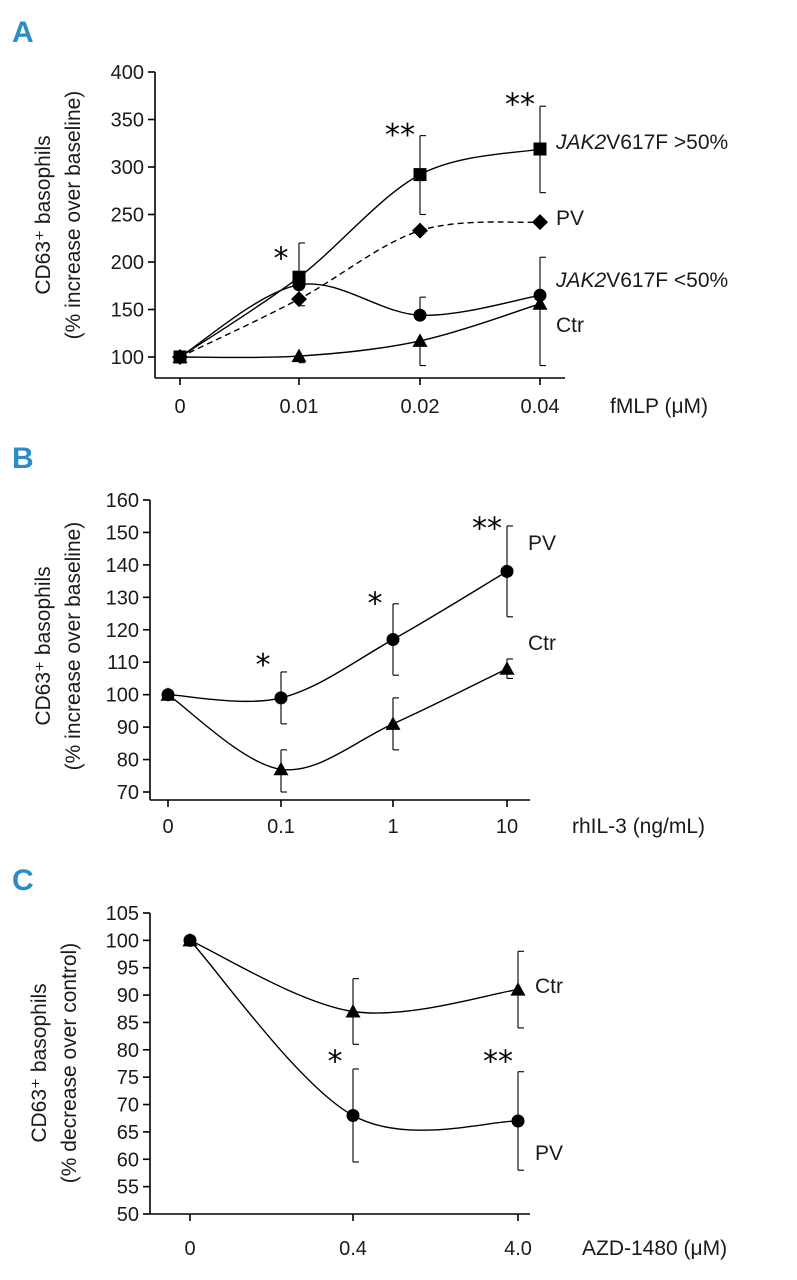 This screenshot has width=797, height=1280. What do you see at coordinates (353, 1249) in the screenshot?
I see `x-tick-label: 0.4` at bounding box center [353, 1249].